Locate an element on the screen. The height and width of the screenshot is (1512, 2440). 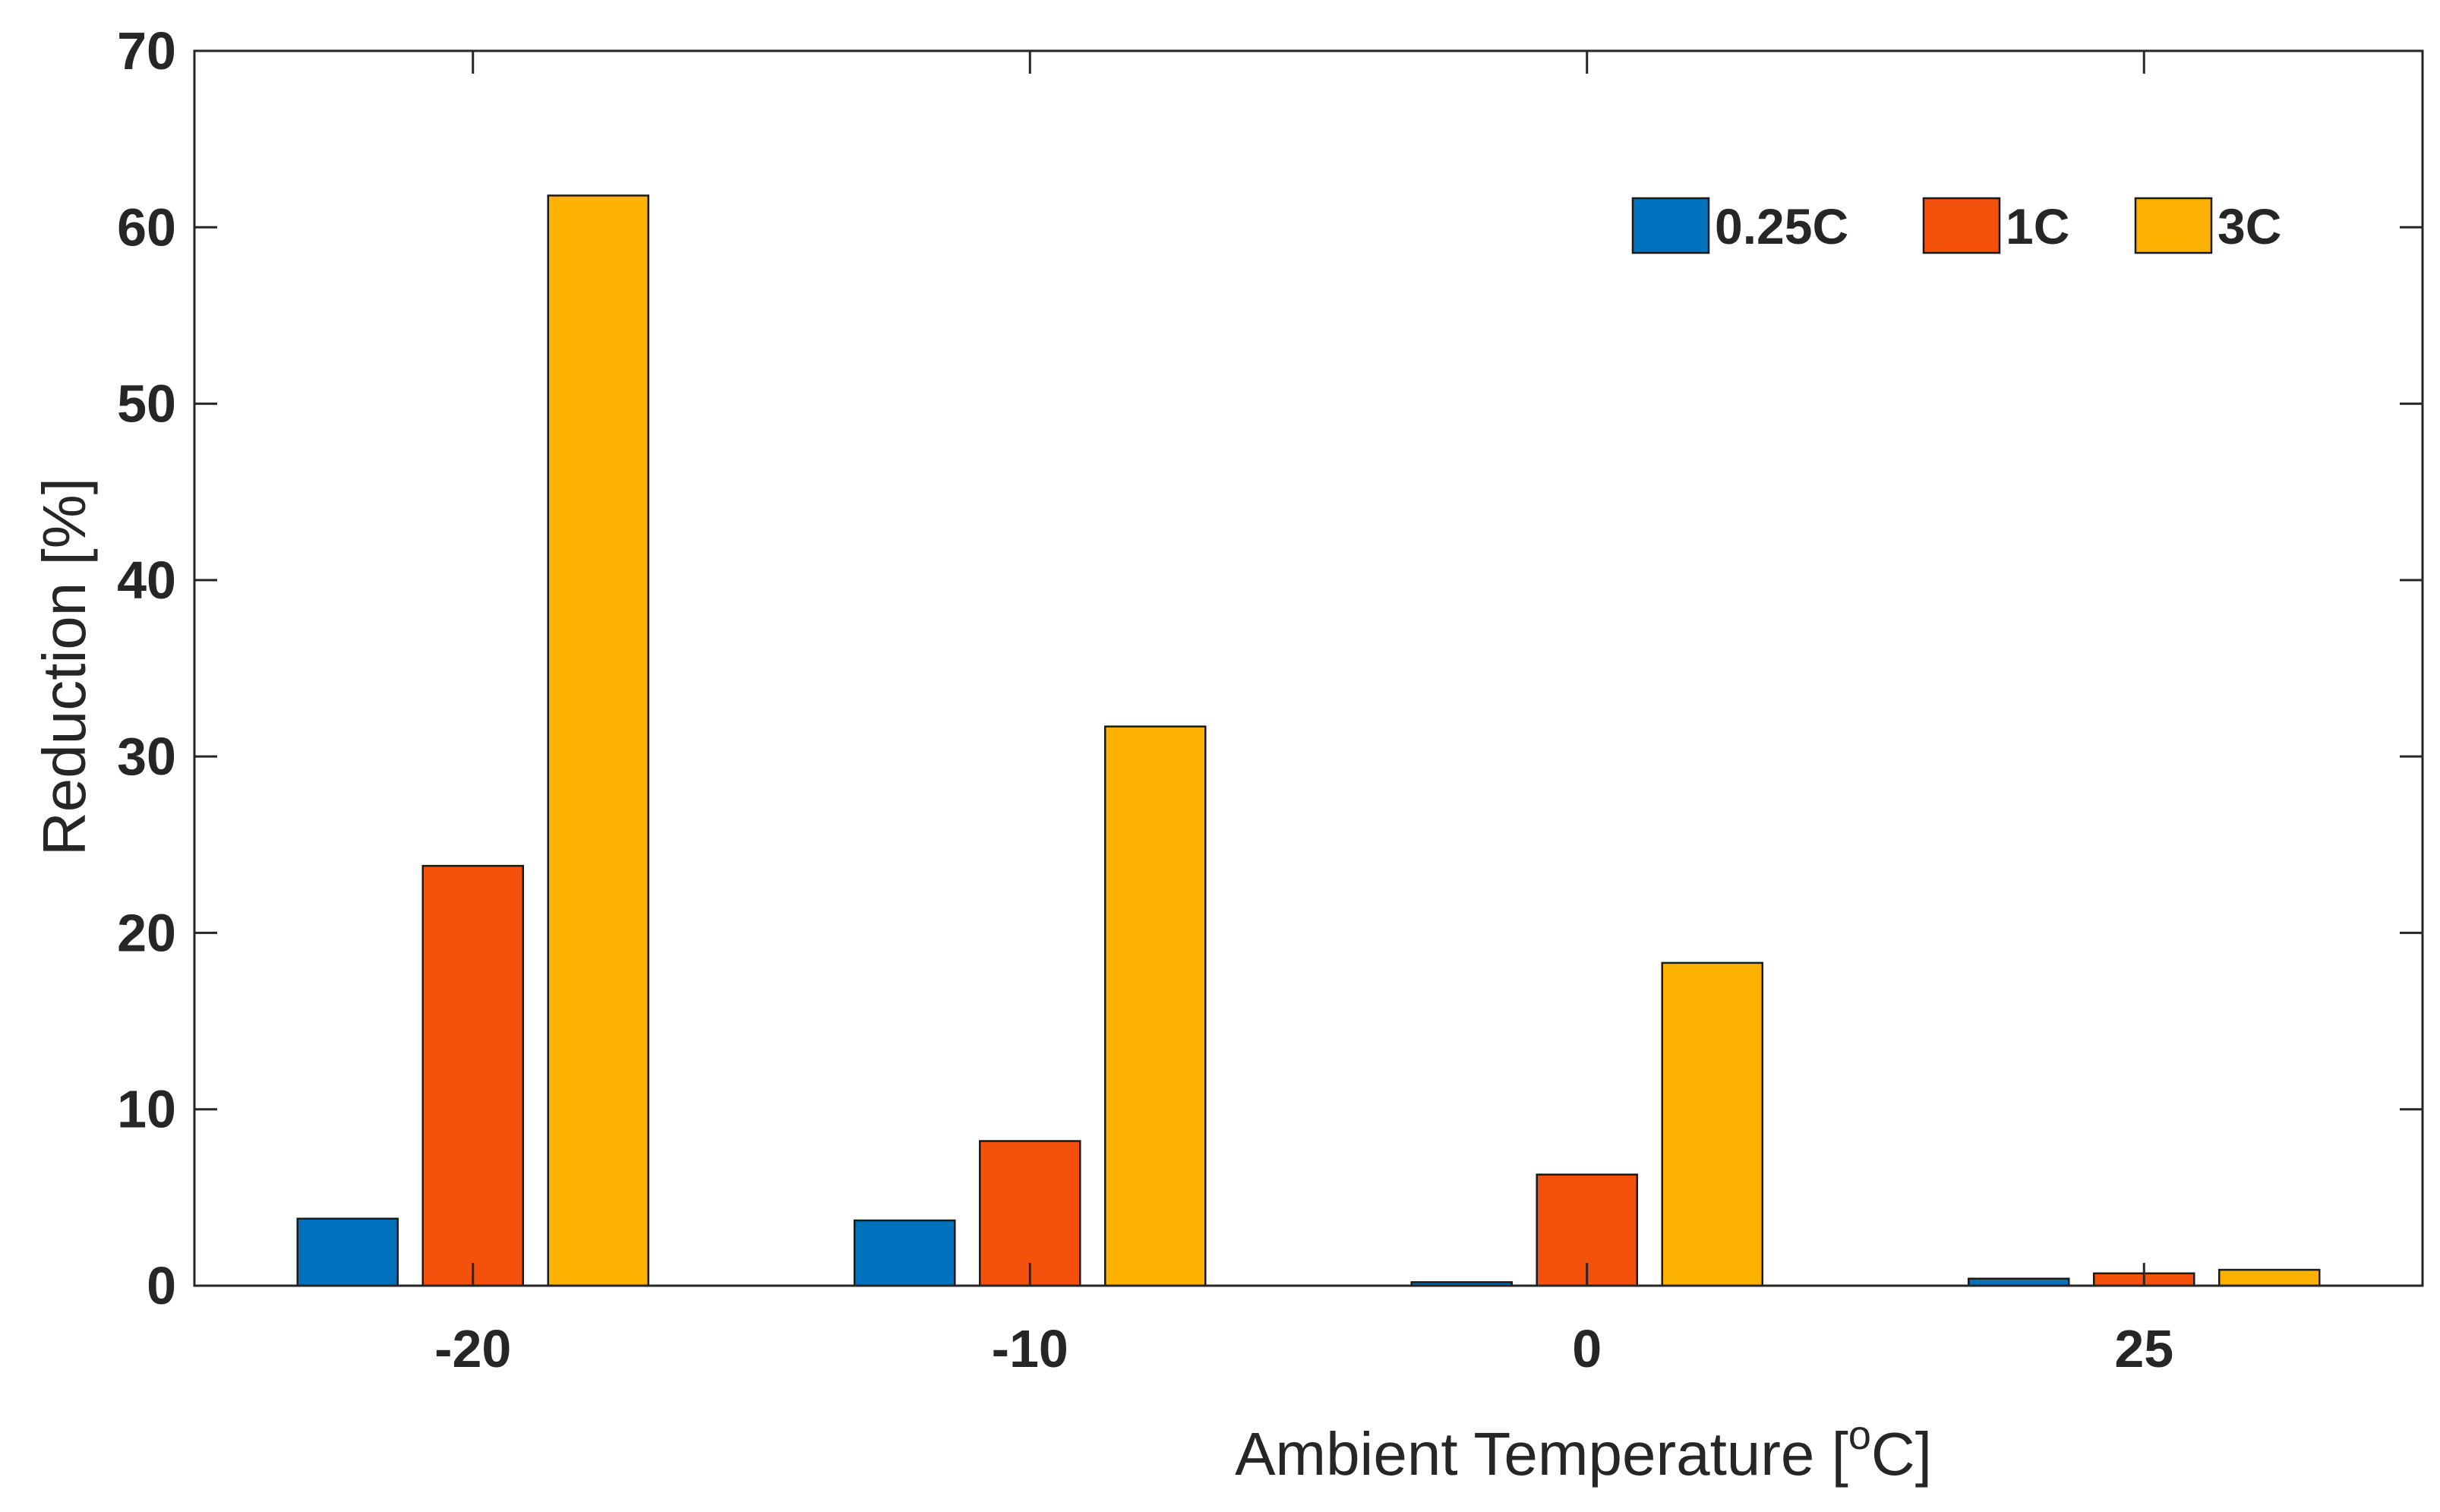
y-tick-label: 10 is located at coordinates (146, 1109).